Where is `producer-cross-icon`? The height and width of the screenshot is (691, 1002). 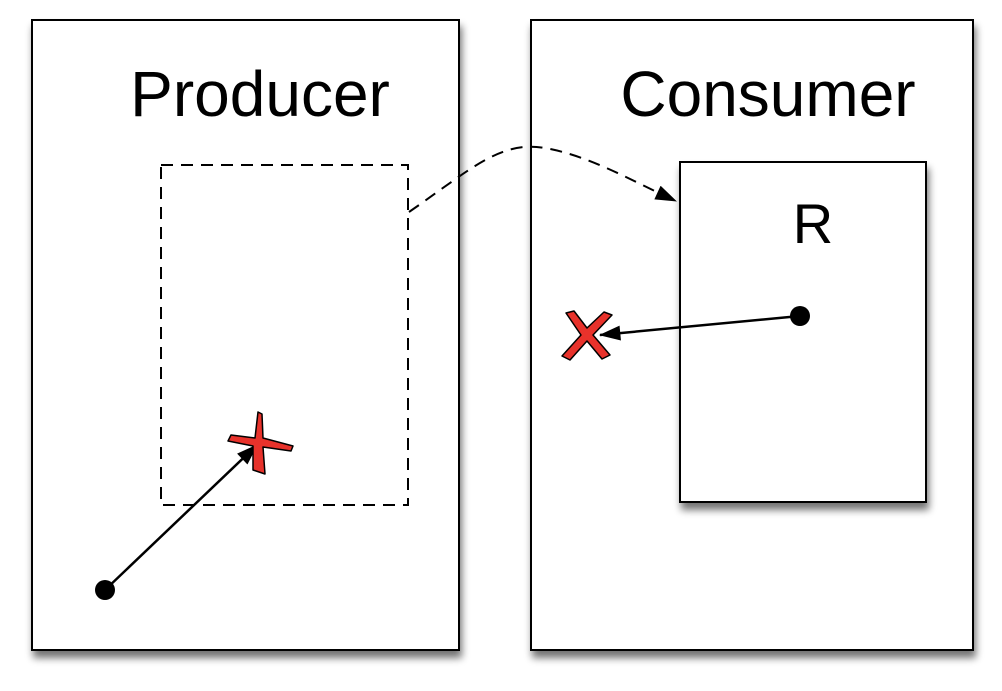
producer-cross-icon is located at coordinates (260, 443).